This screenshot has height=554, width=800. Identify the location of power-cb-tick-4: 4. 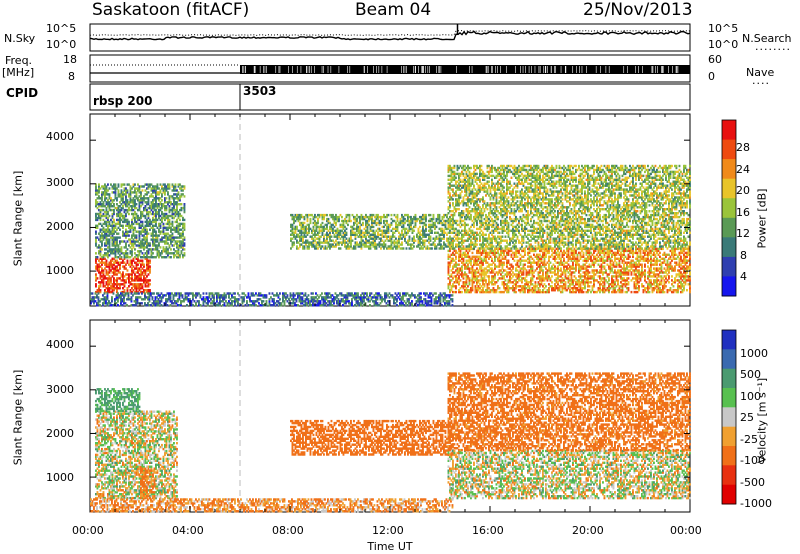
(743, 276).